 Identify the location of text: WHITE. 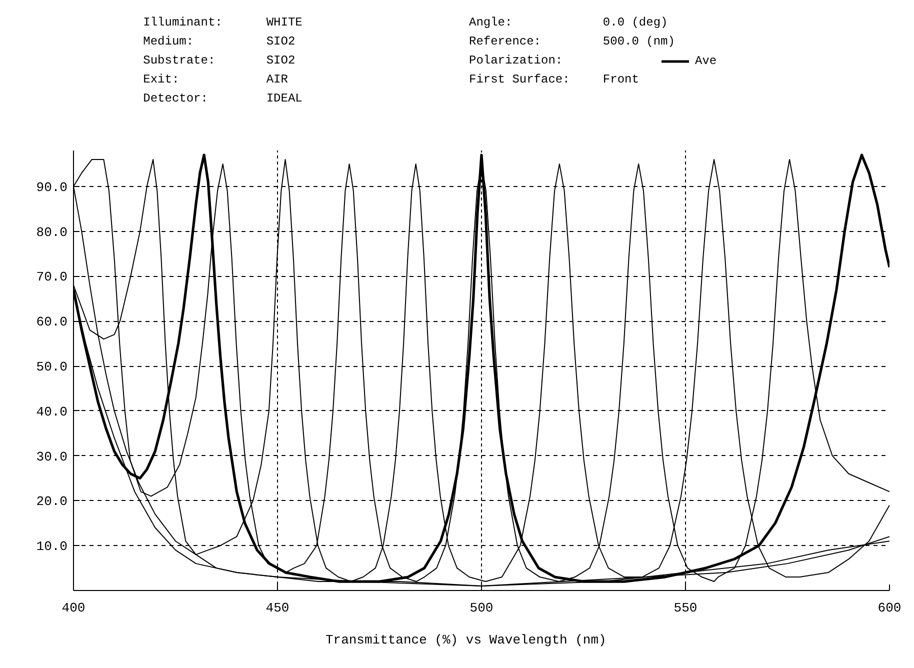
(284, 23).